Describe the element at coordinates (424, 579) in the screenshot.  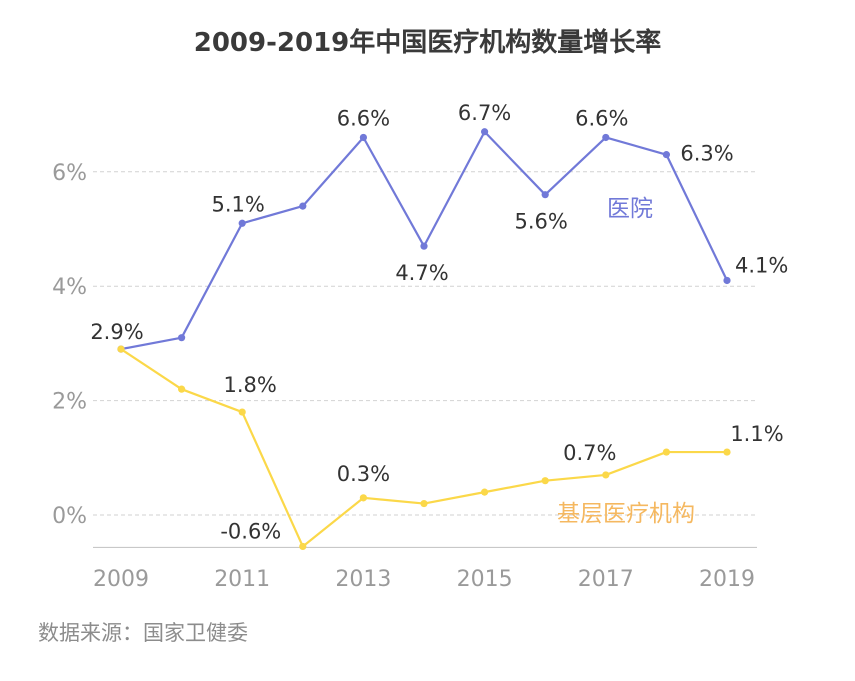
I see `x-axis-ticks: 2009 2011 2013 2015 2017 2019` at that location.